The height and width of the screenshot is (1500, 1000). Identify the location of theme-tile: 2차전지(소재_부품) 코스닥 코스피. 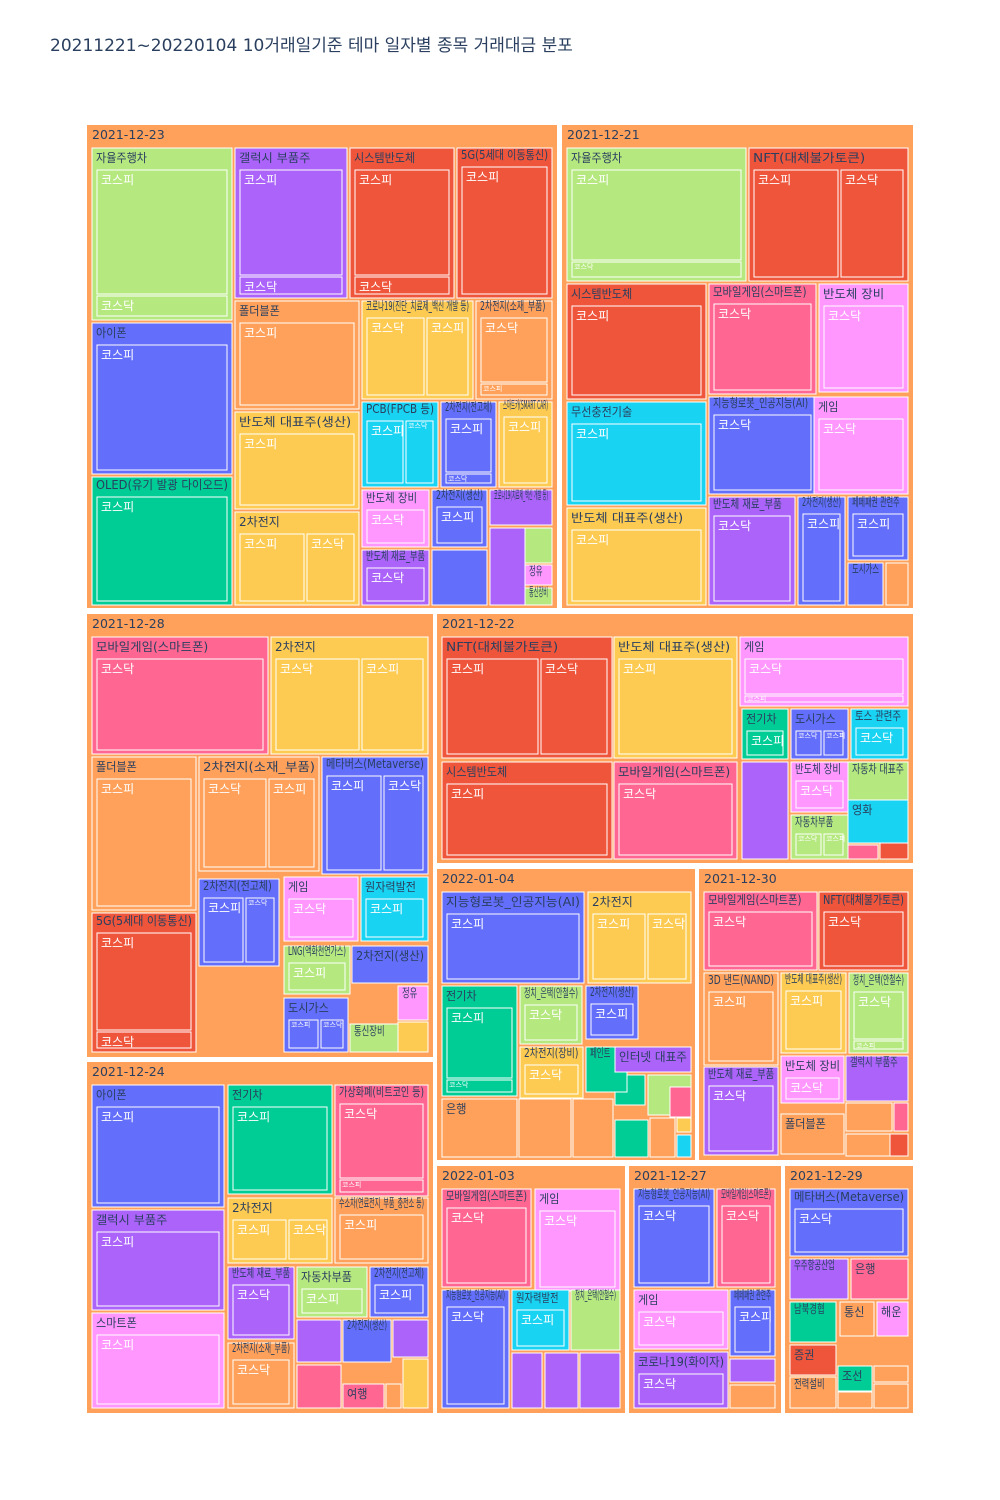
(259, 814).